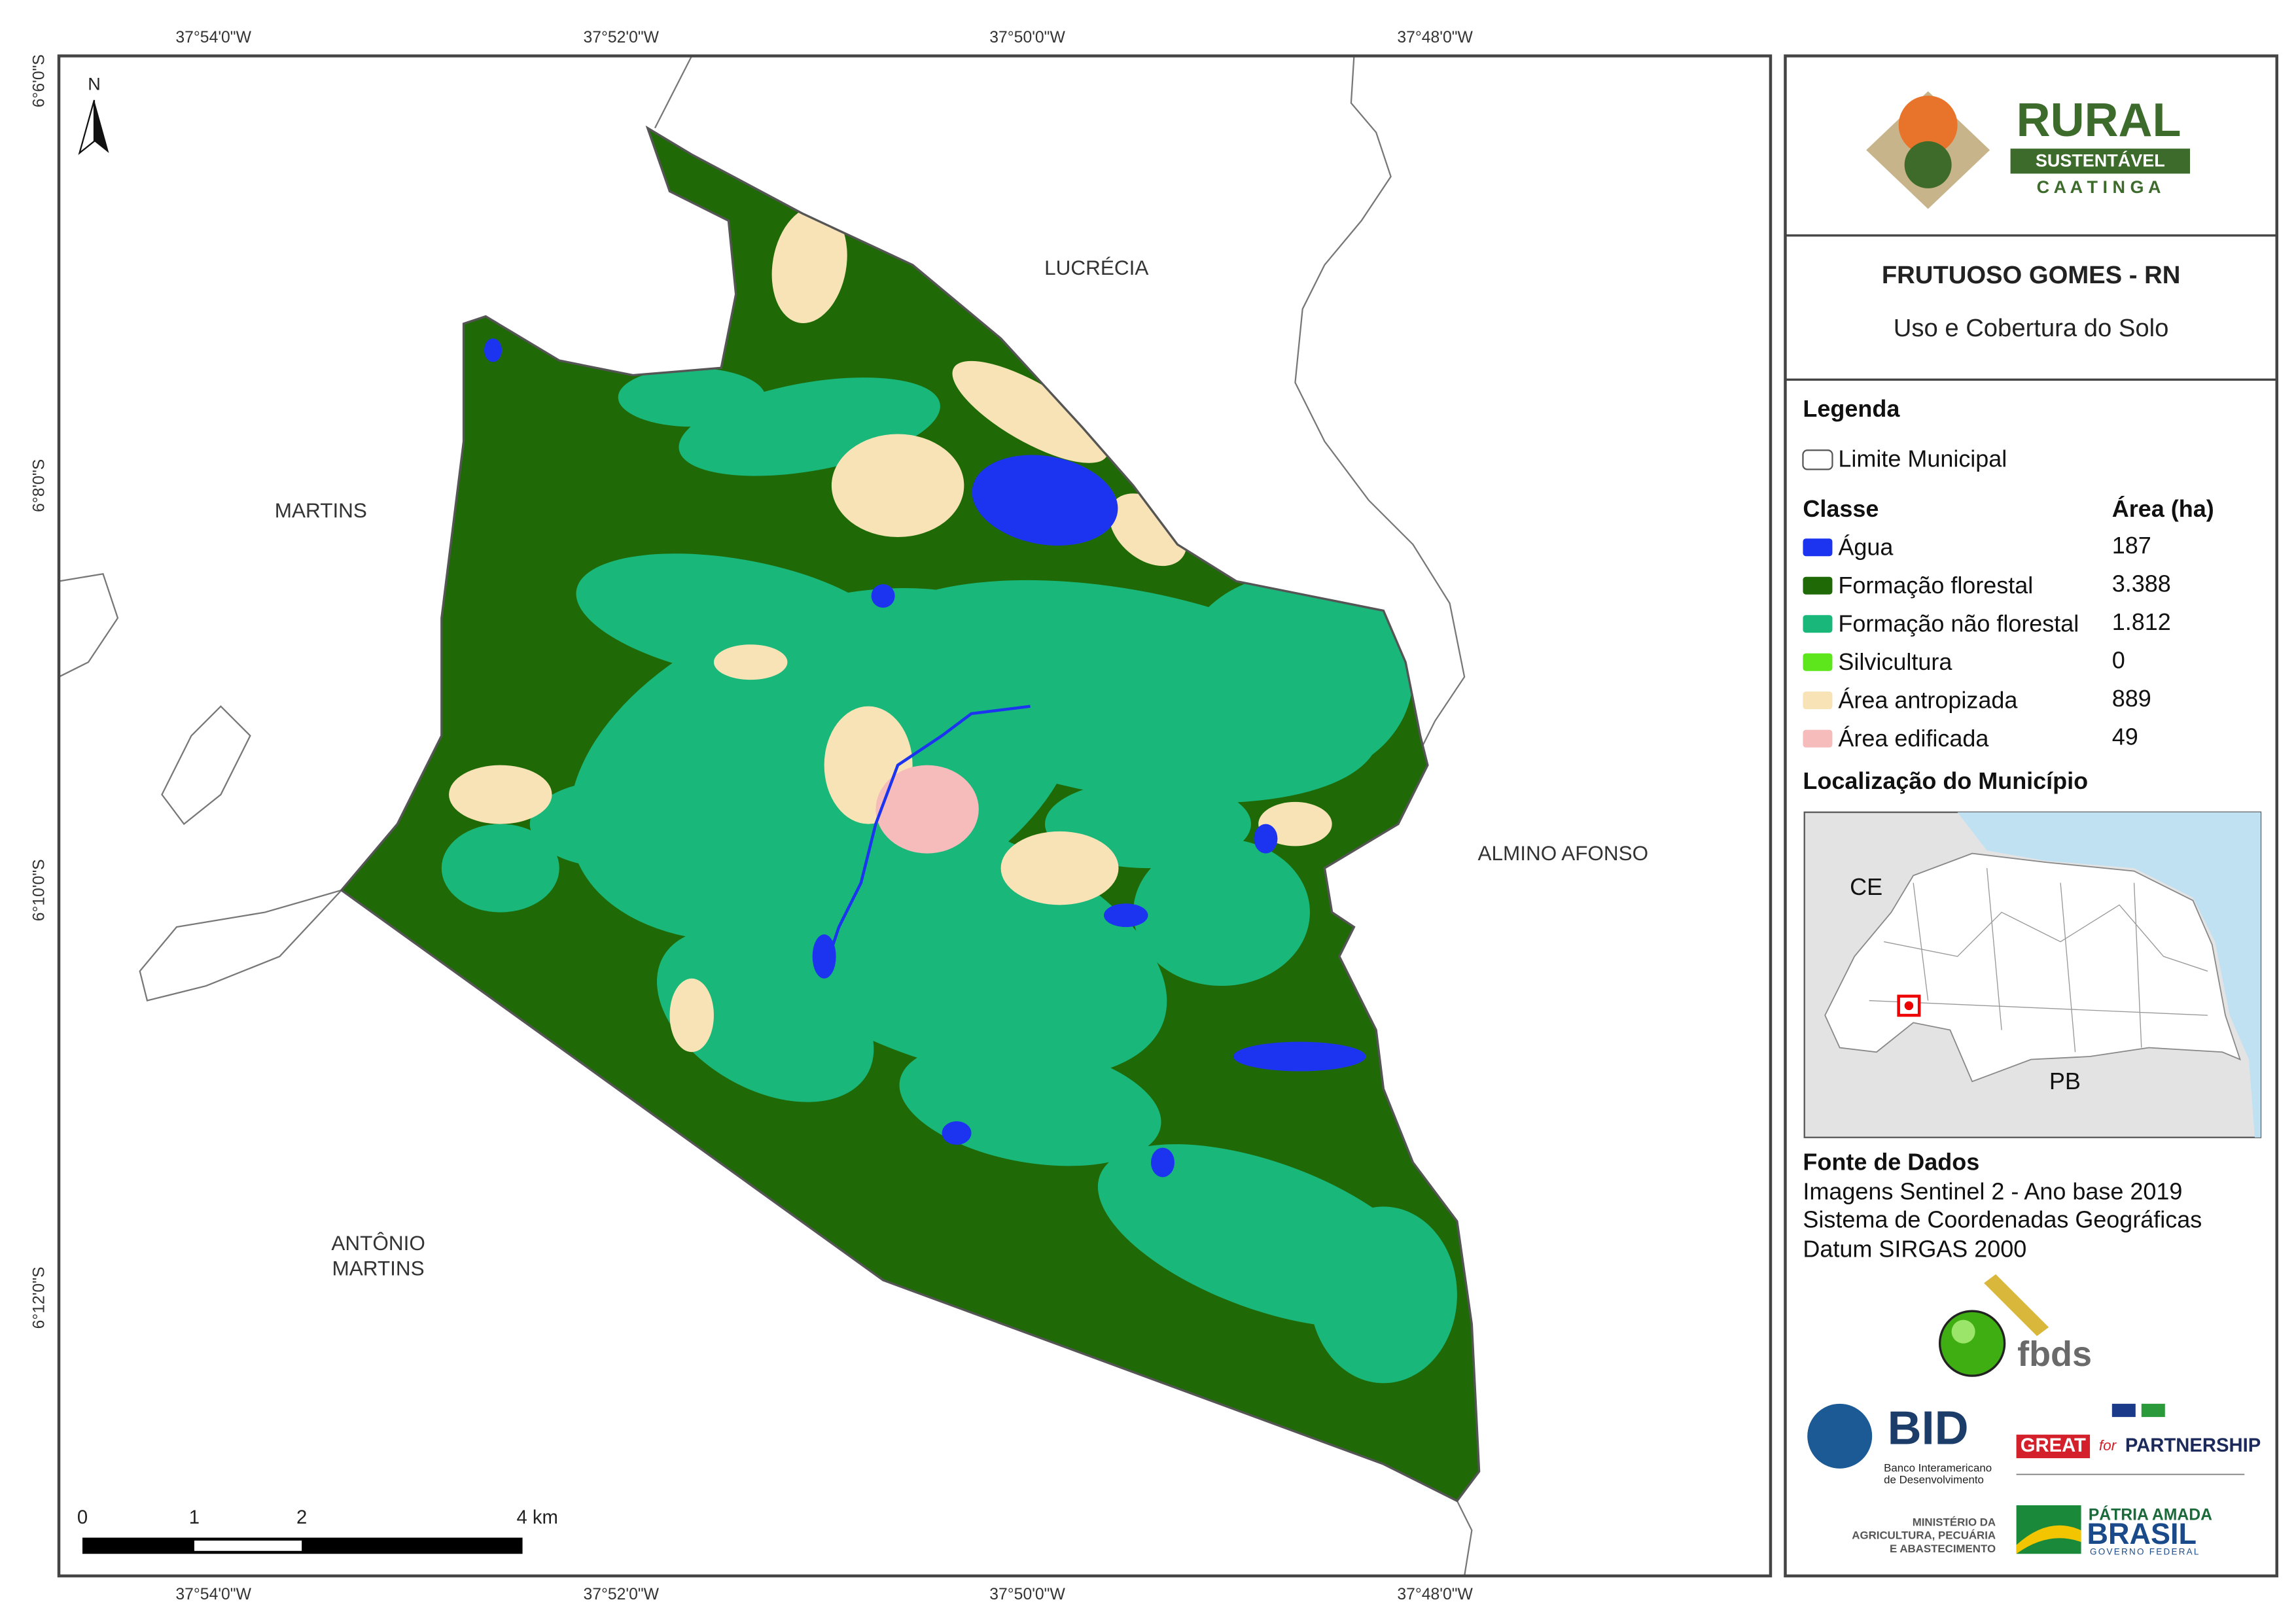  What do you see at coordinates (2142, 1533) in the screenshot?
I see `brasil-text: BRASIL` at bounding box center [2142, 1533].